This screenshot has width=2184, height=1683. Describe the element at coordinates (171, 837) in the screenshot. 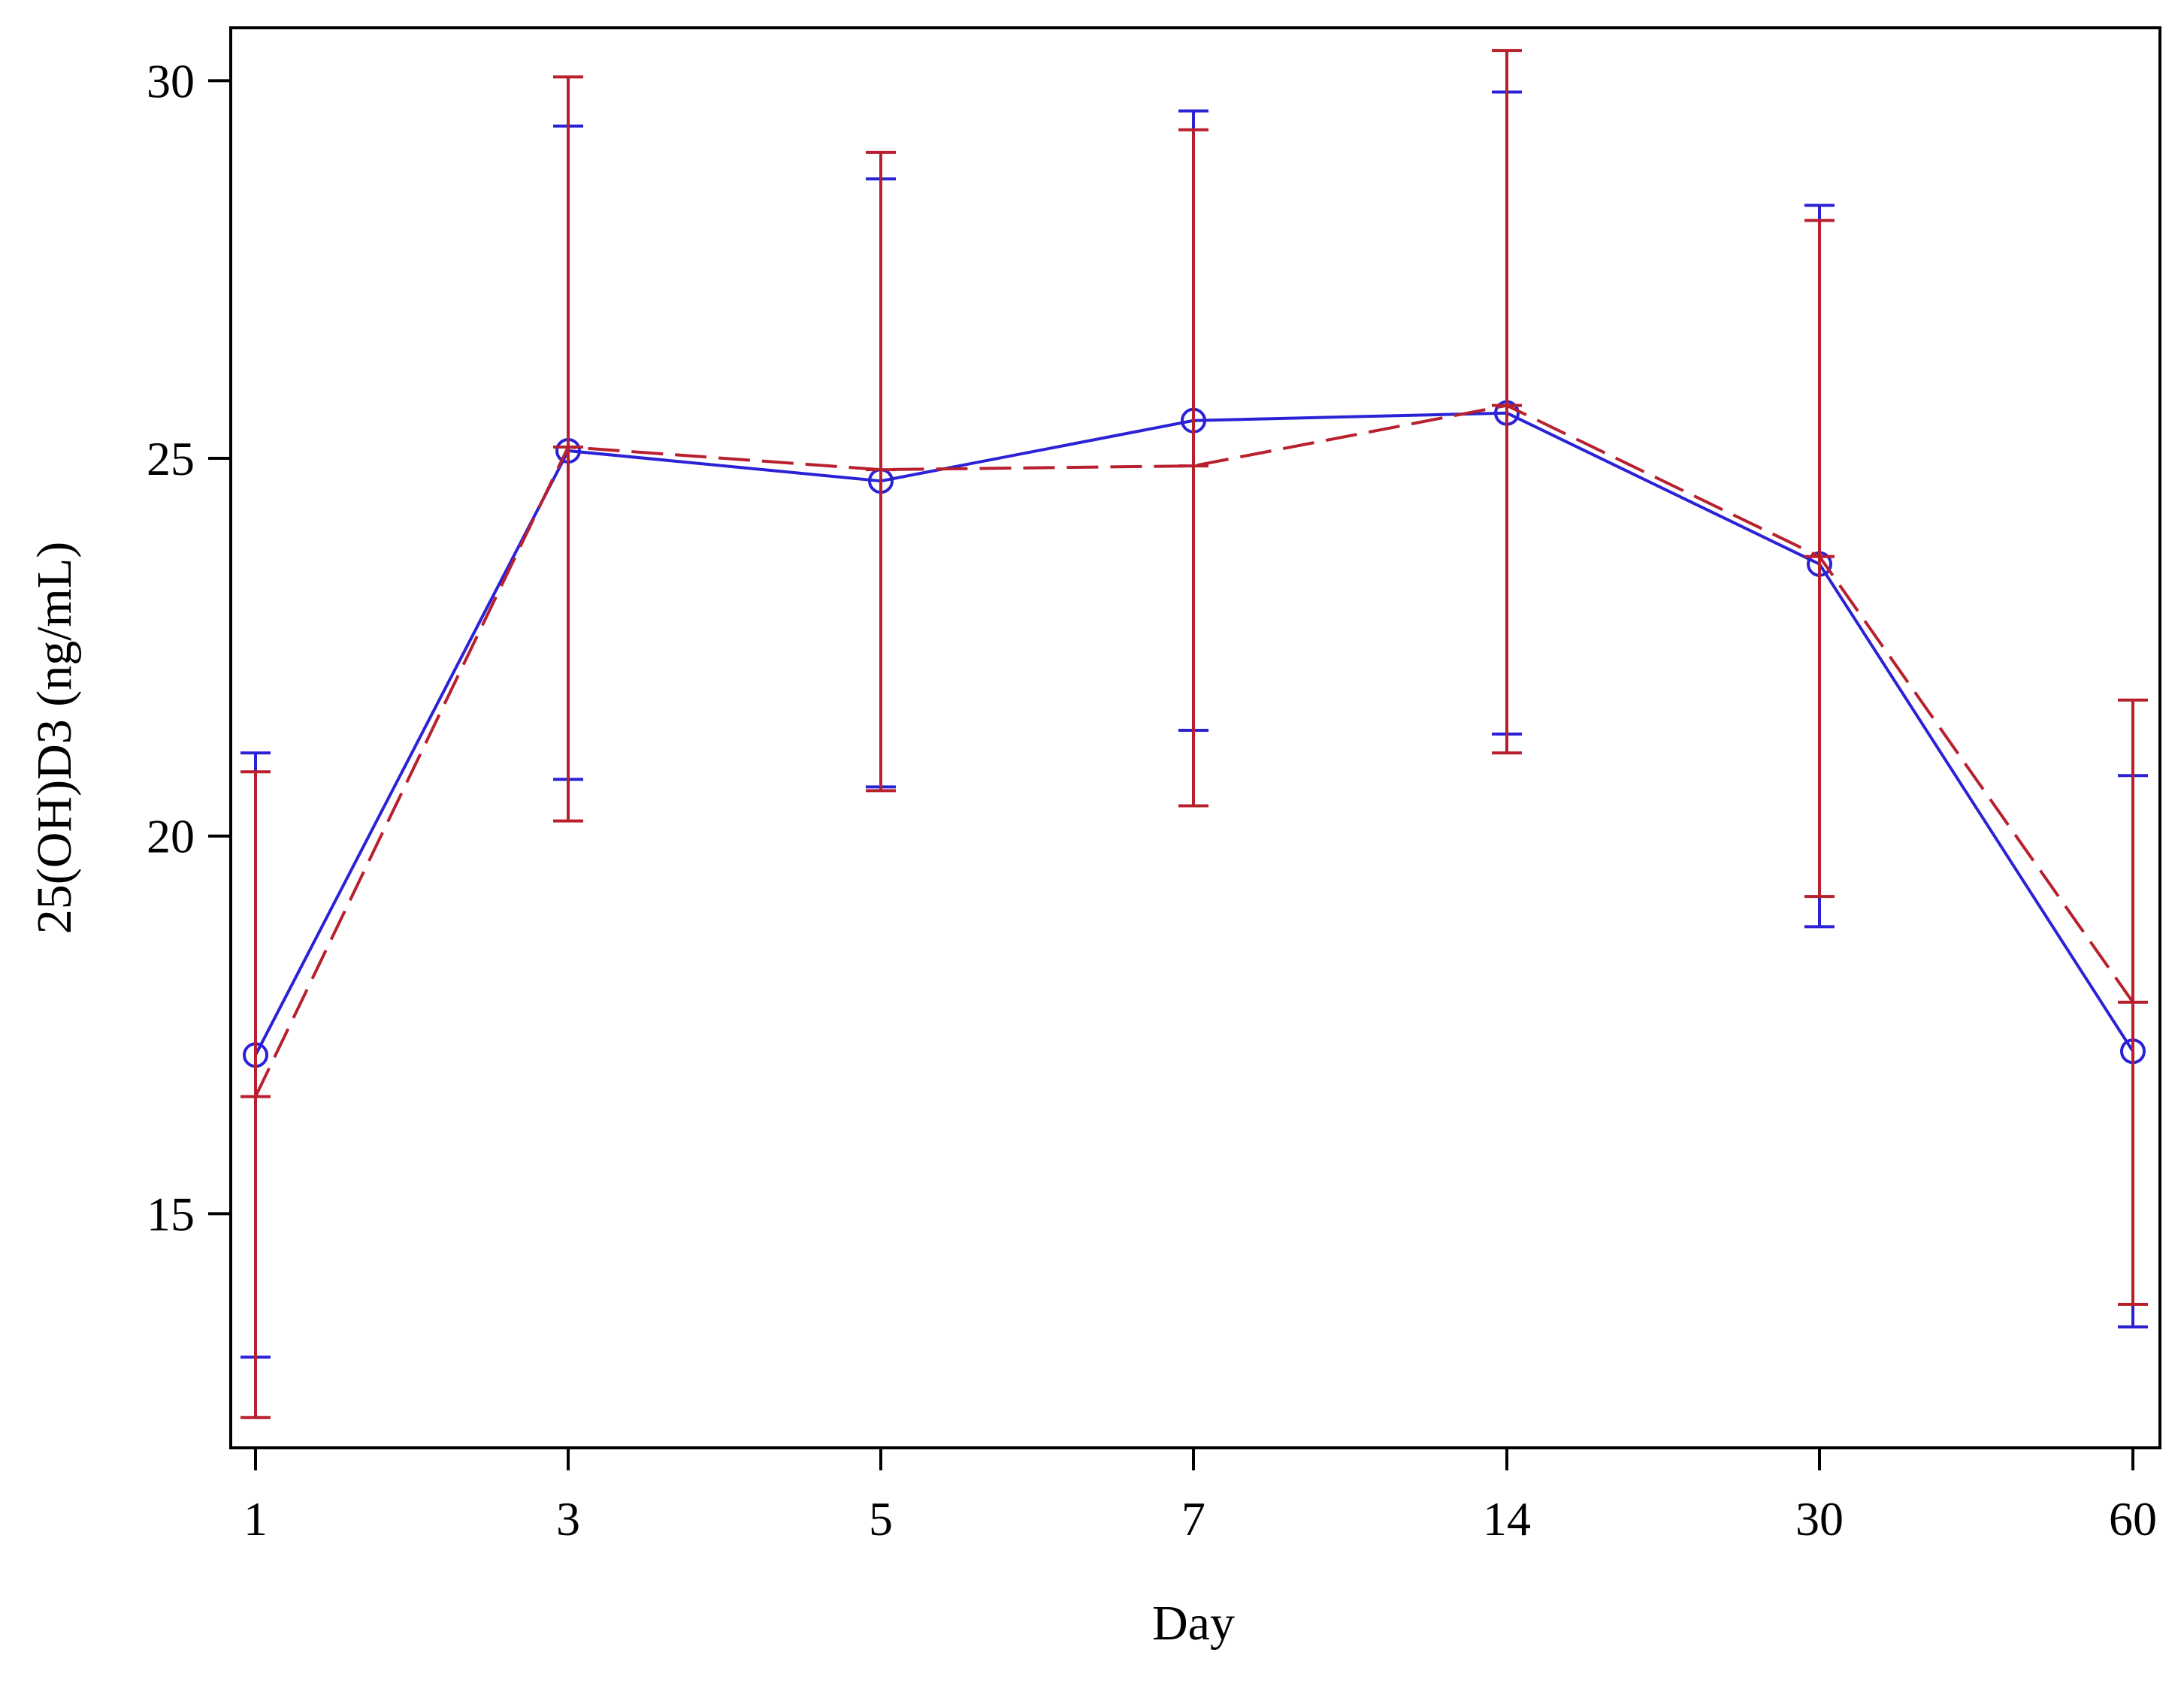

I see `y-tick-label: 20` at that location.